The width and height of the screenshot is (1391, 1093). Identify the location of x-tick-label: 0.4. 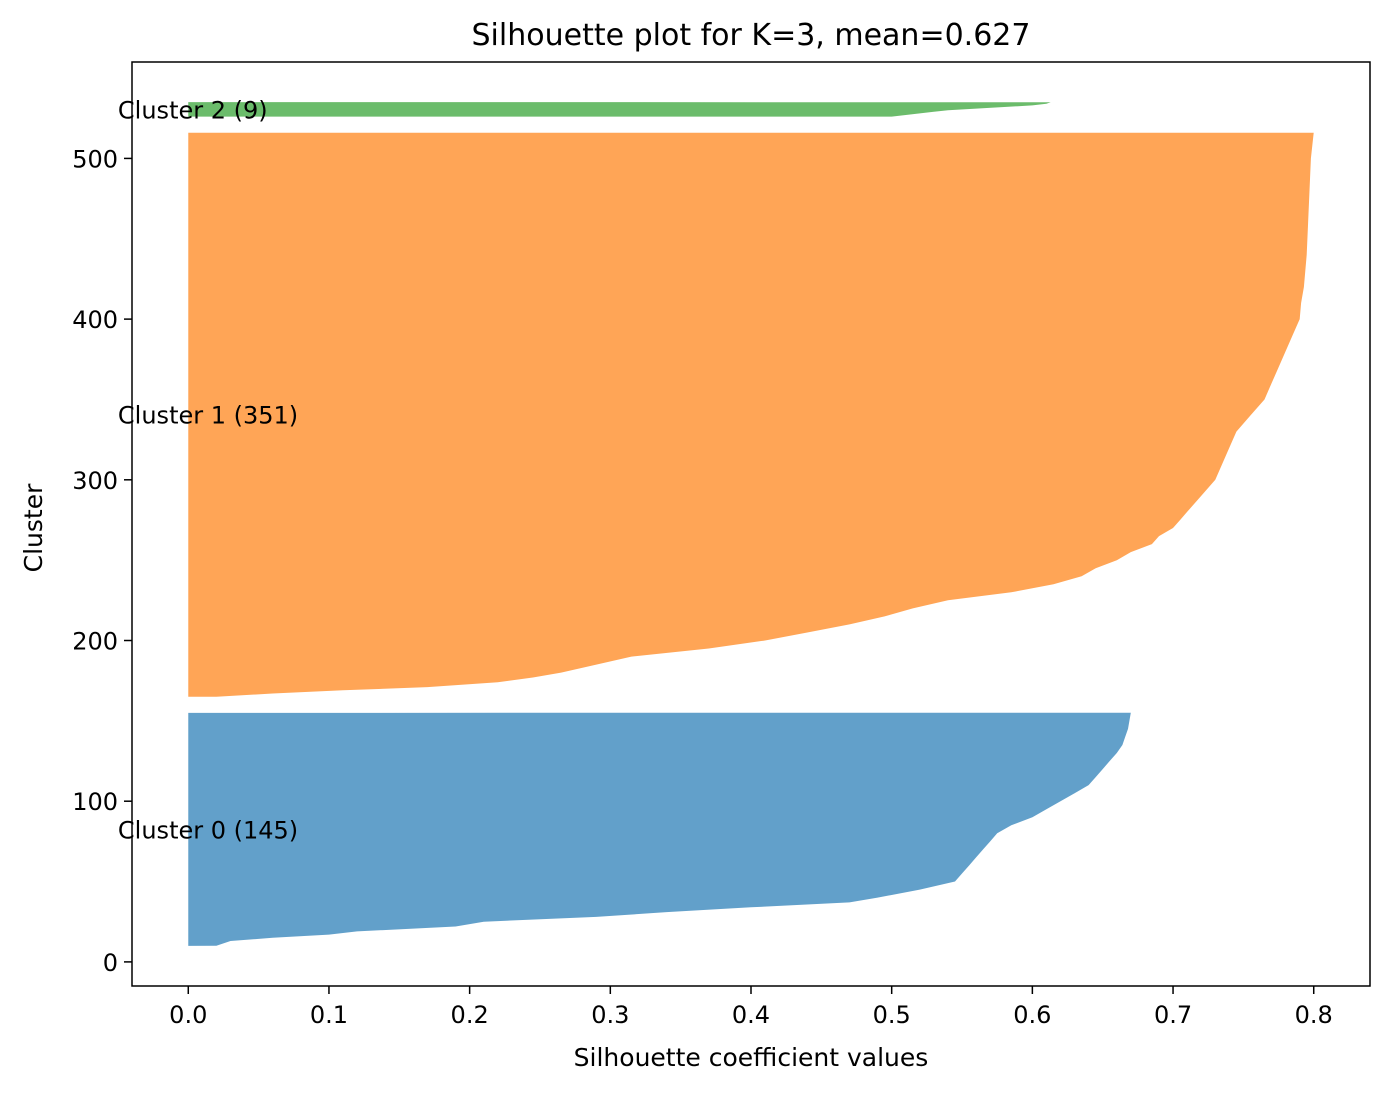
(751, 1015).